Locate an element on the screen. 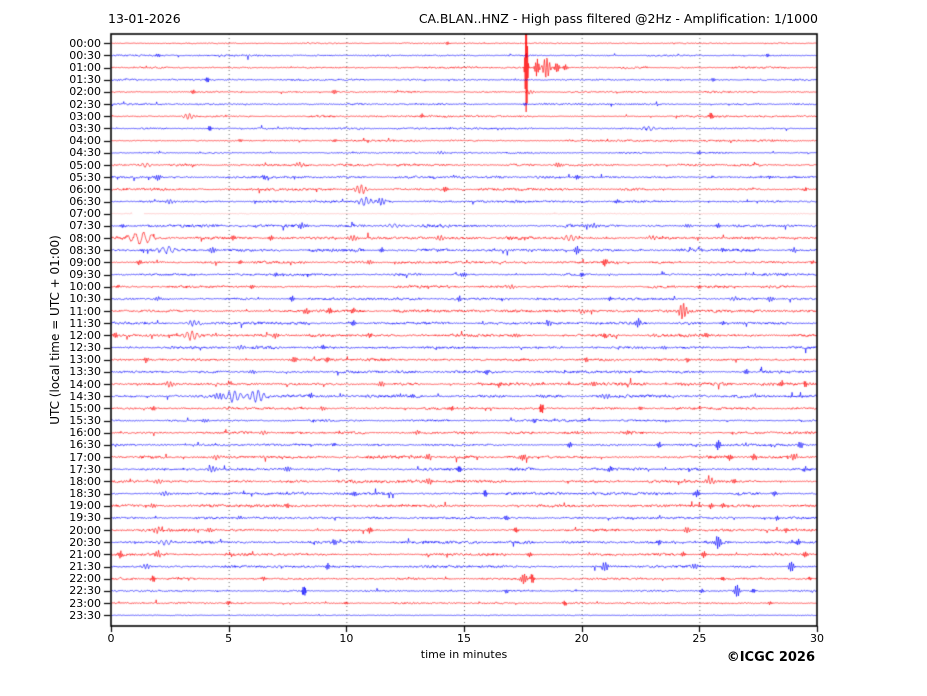  y-tick-label: 18:00 is located at coordinates (85, 481).